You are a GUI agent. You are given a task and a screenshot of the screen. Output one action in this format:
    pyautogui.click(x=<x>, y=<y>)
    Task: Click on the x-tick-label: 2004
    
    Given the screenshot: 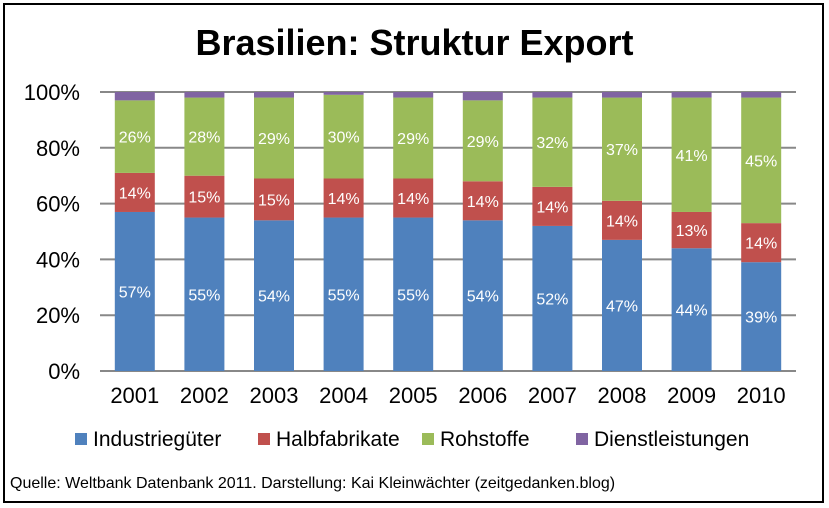 What is the action you would take?
    pyautogui.click(x=343, y=395)
    